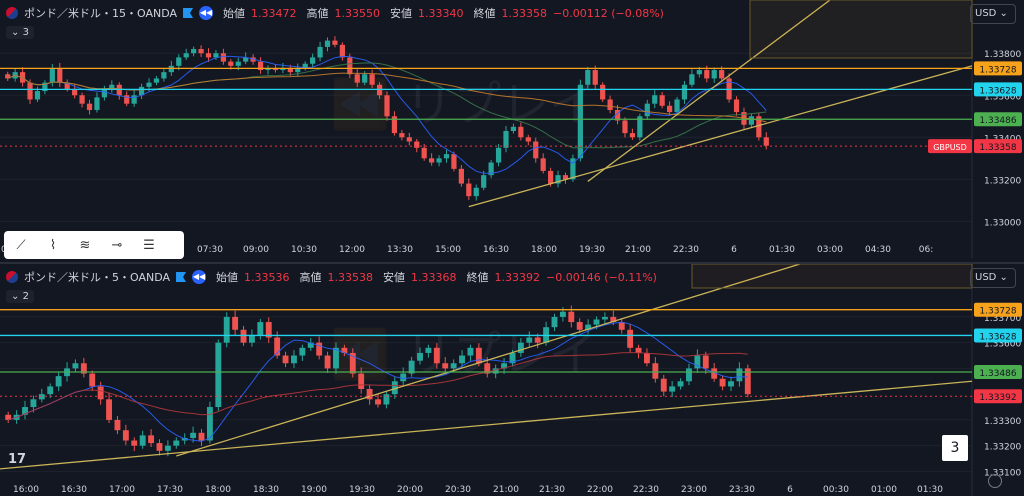 The height and width of the screenshot is (496, 1024). Describe the element at coordinates (210, 250) in the screenshot. I see `x-tick-label: 07:30` at that location.